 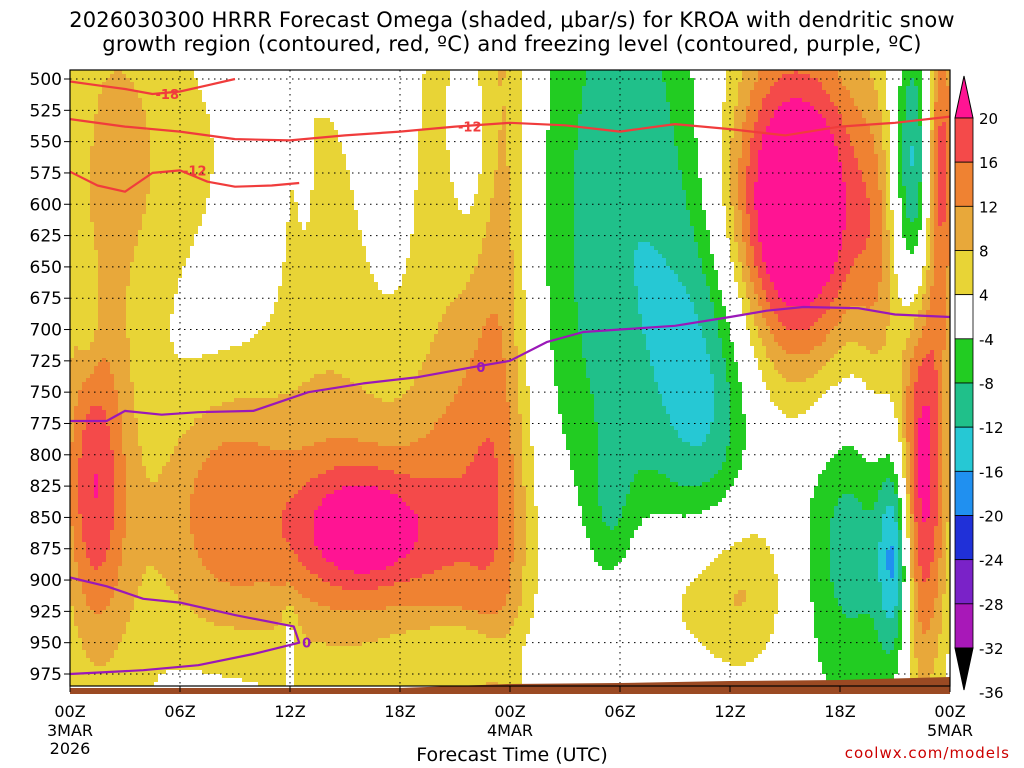 What do you see at coordinates (510, 730) in the screenshot?
I see `x-date-label: 4MAR` at bounding box center [510, 730].